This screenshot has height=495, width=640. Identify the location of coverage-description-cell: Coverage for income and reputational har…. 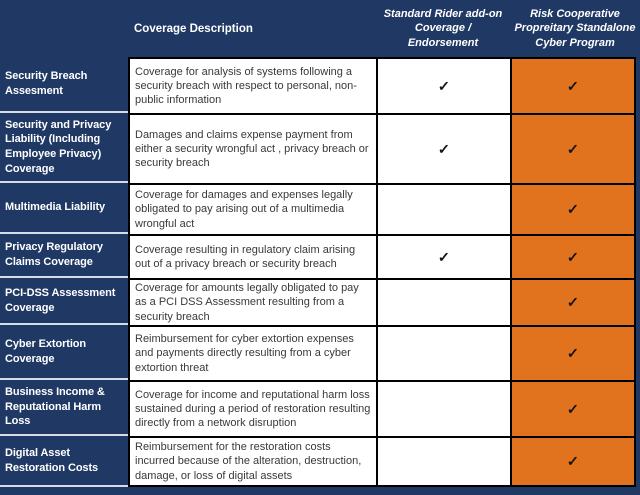
(253, 409).